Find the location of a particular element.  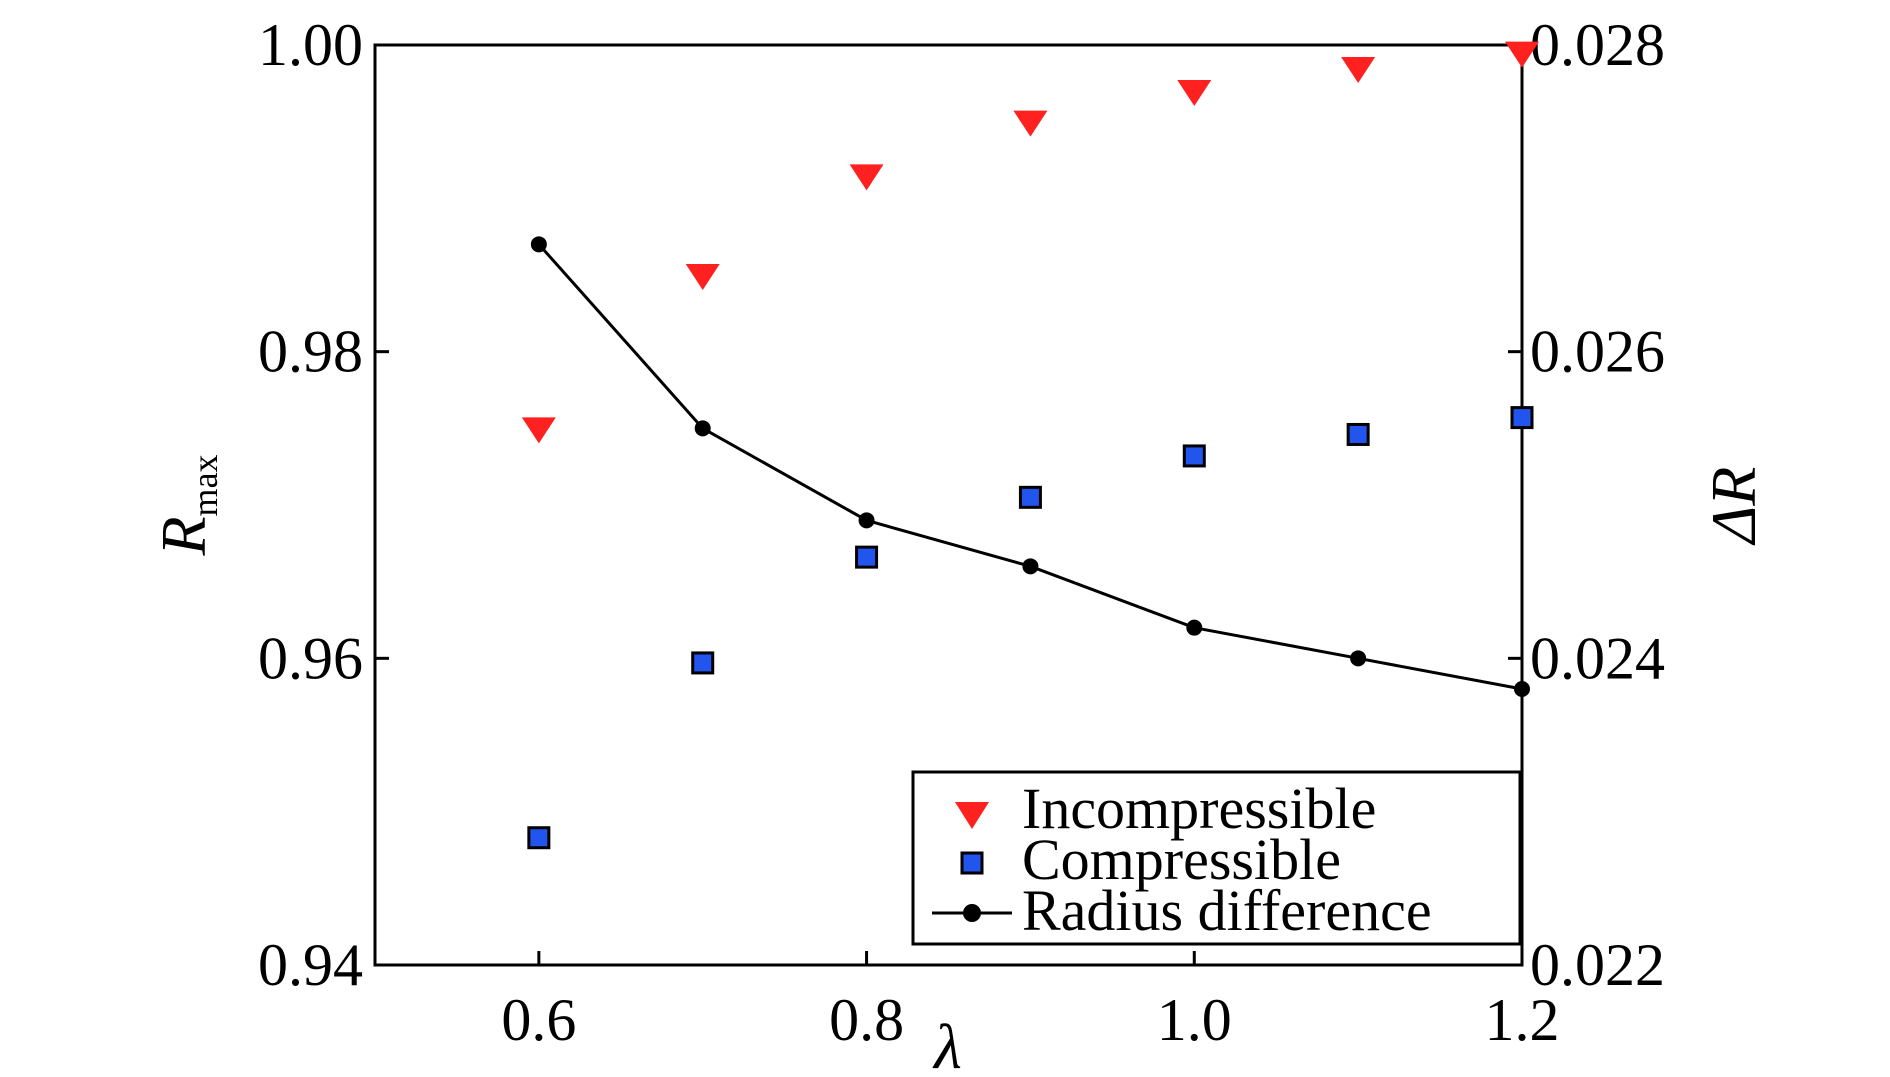

x-axis-label: λ is located at coordinates (947, 1044).